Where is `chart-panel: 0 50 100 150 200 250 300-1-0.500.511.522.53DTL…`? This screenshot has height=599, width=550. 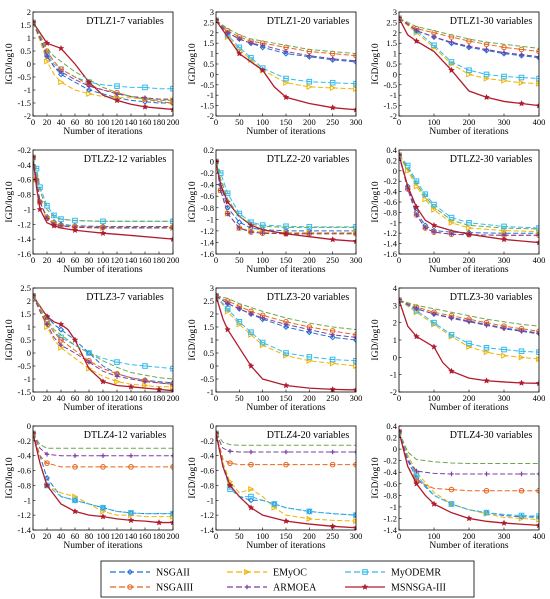 chart-panel: 0 50 100 150 200 250 300-1-0.500.511.522.53DTL… is located at coordinates (275, 348).